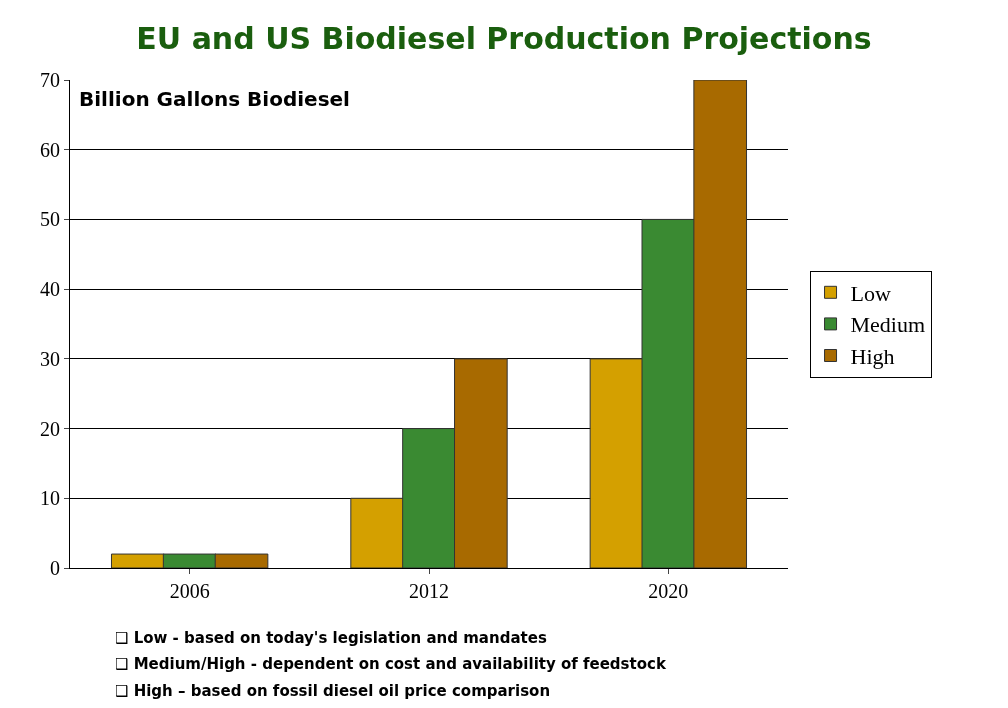  Describe the element at coordinates (50, 428) in the screenshot. I see `y-tick-label: 20` at that location.